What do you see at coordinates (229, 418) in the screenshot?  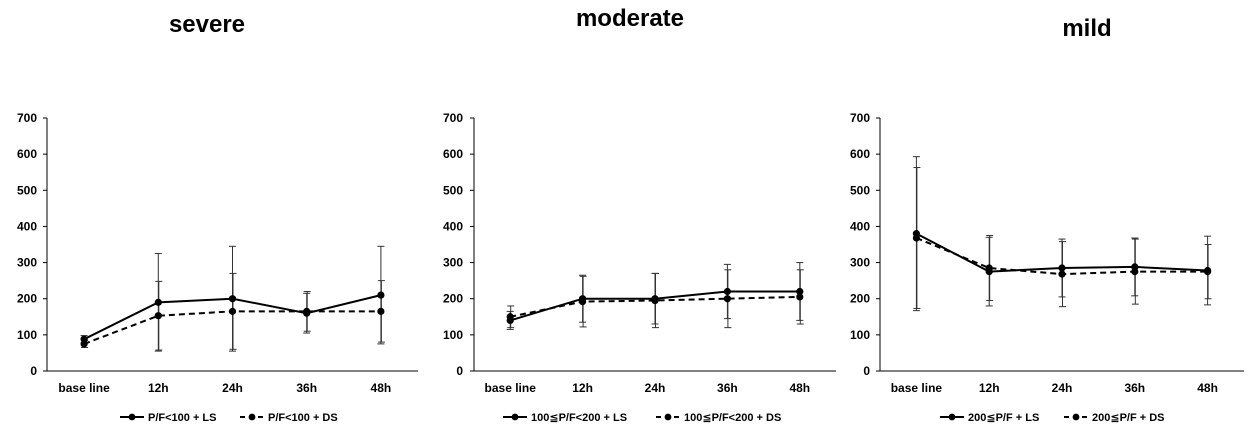 I see `legend: P/F<100 + LS P/F<100 + DS` at bounding box center [229, 418].